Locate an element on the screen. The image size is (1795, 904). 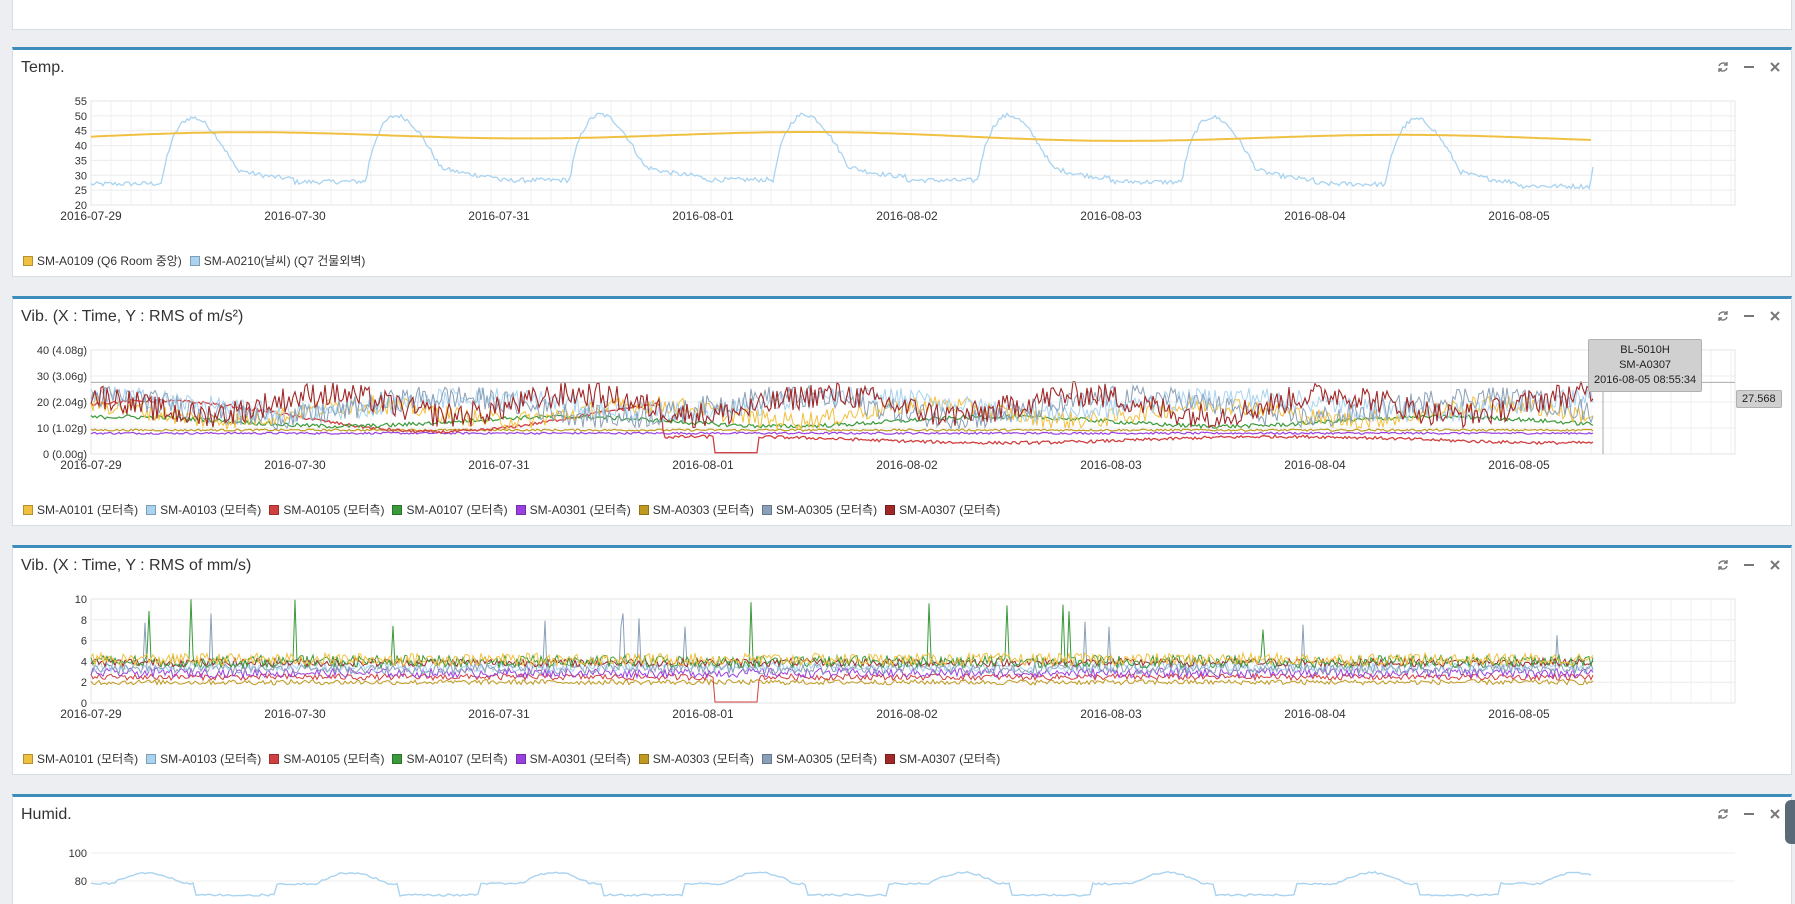
y-tick-label: 40 is located at coordinates (81, 147).